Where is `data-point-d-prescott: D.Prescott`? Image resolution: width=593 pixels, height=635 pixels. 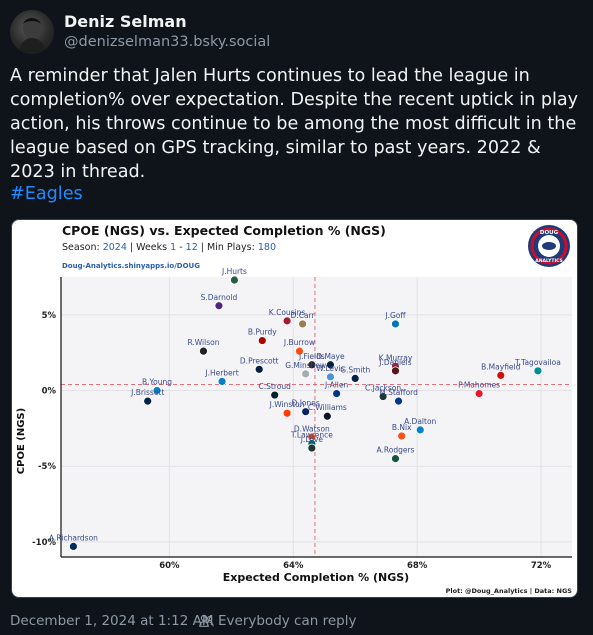 data-point-d-prescott: D.Prescott is located at coordinates (259, 365).